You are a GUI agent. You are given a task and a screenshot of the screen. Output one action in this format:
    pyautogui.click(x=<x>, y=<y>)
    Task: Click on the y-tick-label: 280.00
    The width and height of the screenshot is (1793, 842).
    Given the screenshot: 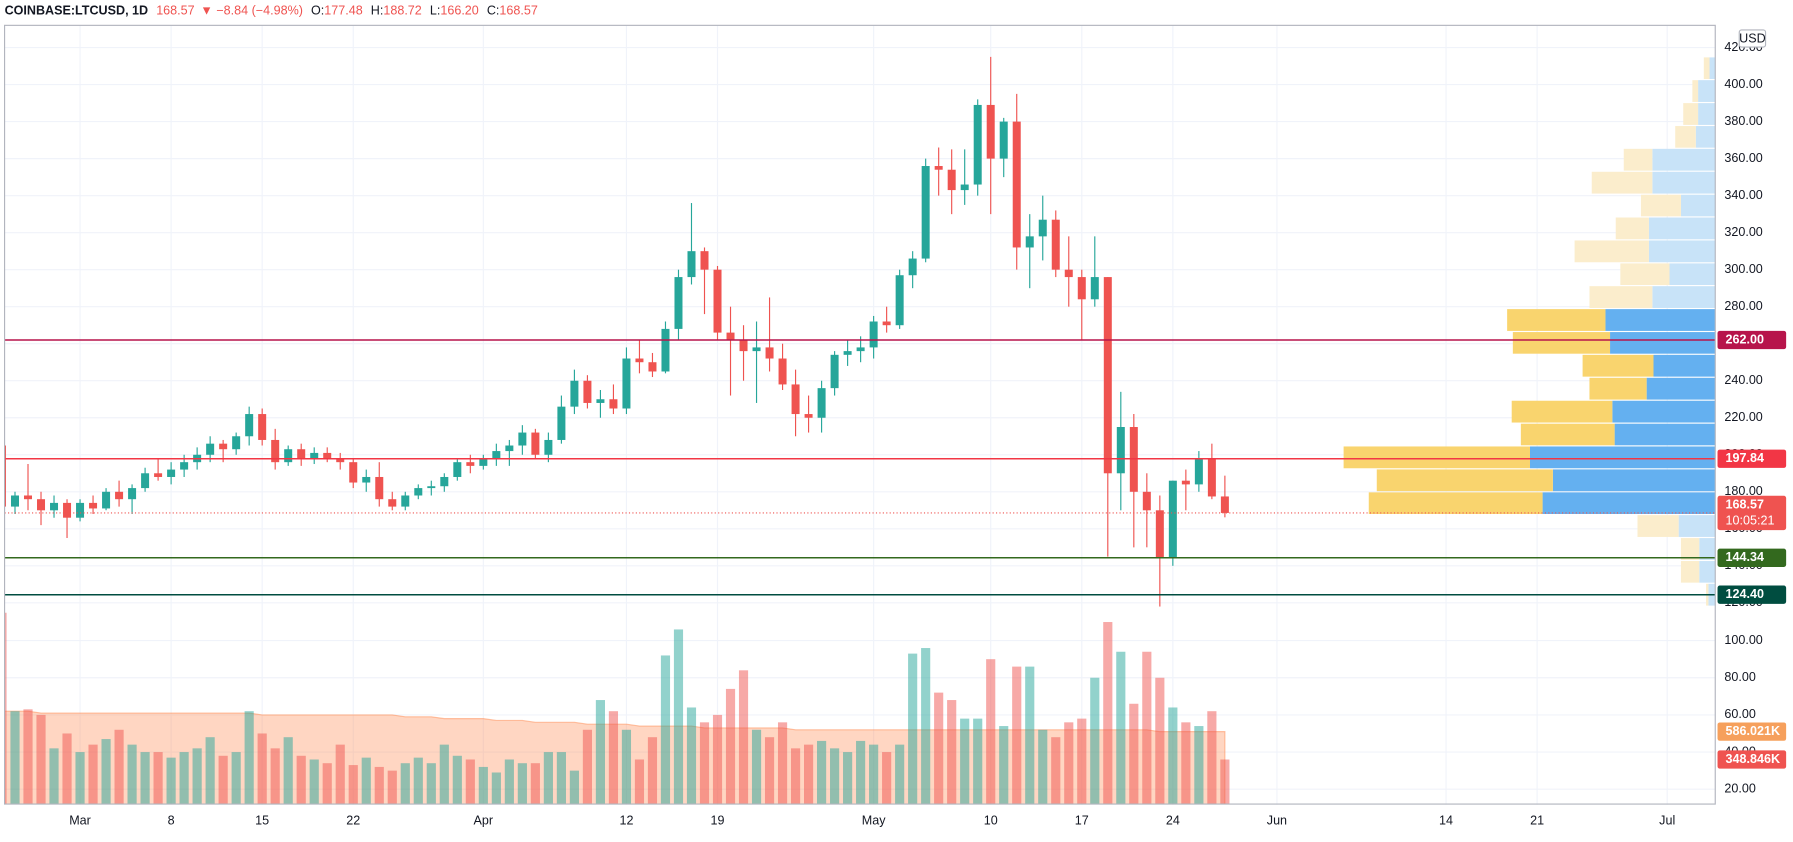 What is the action you would take?
    pyautogui.click(x=1743, y=306)
    